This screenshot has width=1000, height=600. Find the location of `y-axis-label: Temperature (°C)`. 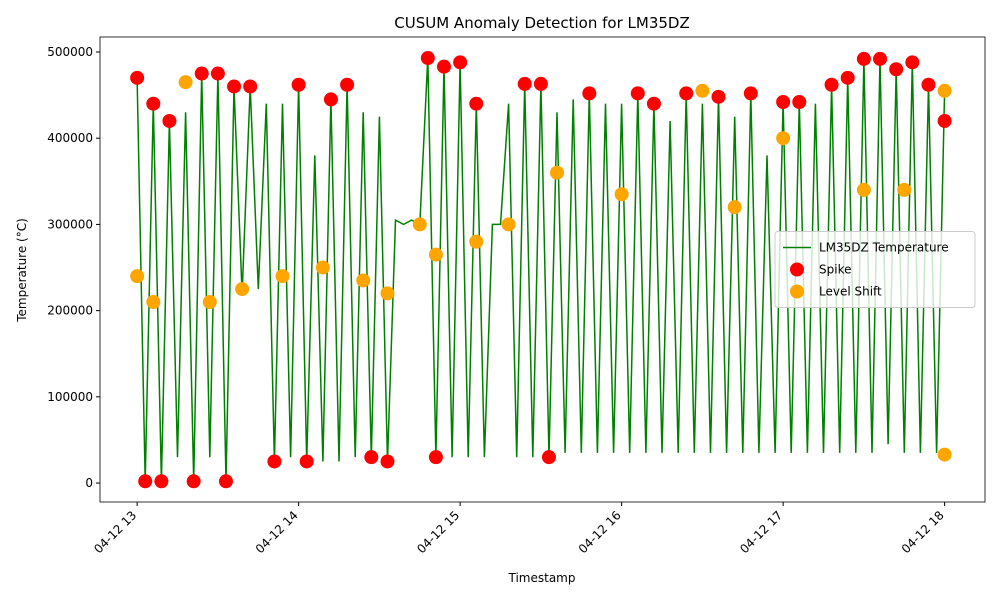

y-axis-label: Temperature (°C) is located at coordinates (22, 270).